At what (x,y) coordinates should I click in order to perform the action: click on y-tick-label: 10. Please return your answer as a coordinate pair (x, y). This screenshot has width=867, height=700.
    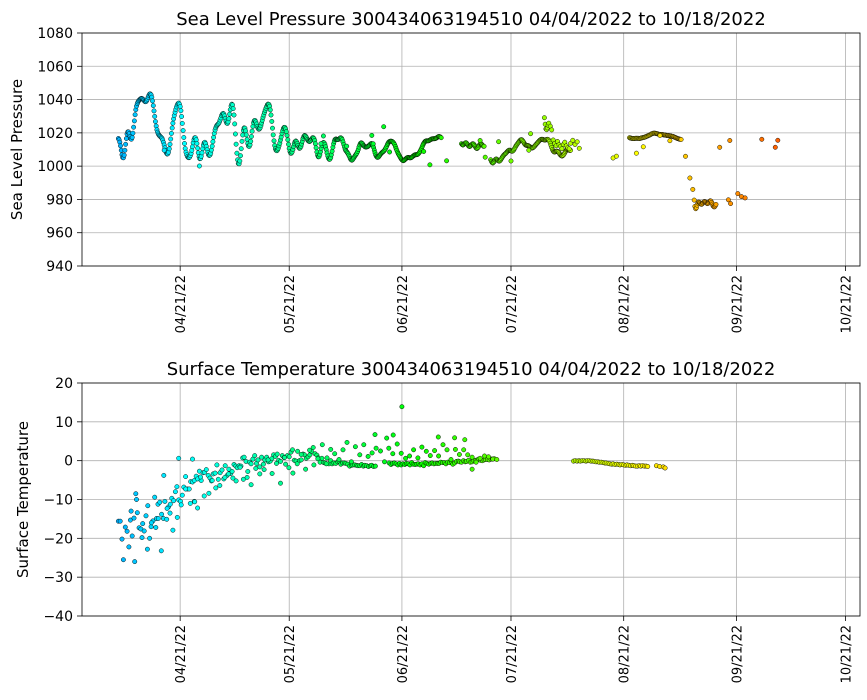
    Looking at the image, I should click on (64, 423).